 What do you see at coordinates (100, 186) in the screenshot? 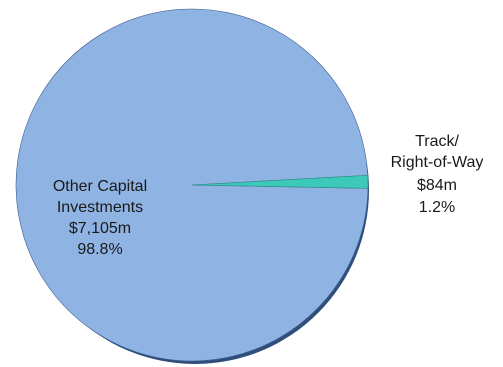
I see `label-other-capital-line1: Other Capital` at bounding box center [100, 186].